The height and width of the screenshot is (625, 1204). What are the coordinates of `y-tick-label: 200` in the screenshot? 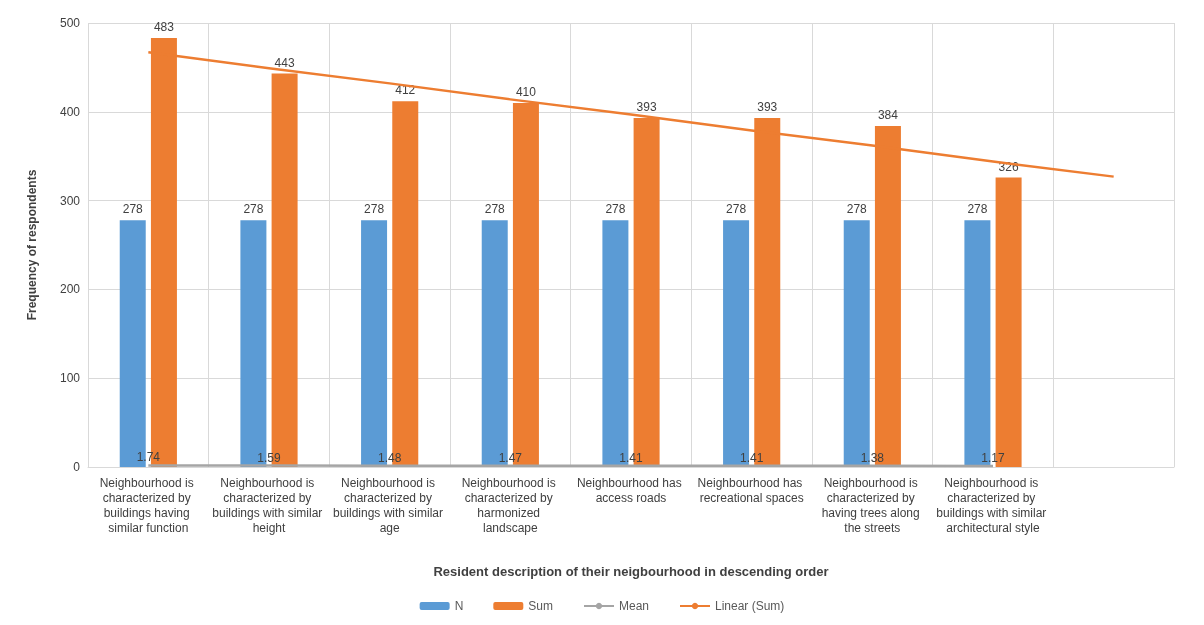 It's located at (70, 289).